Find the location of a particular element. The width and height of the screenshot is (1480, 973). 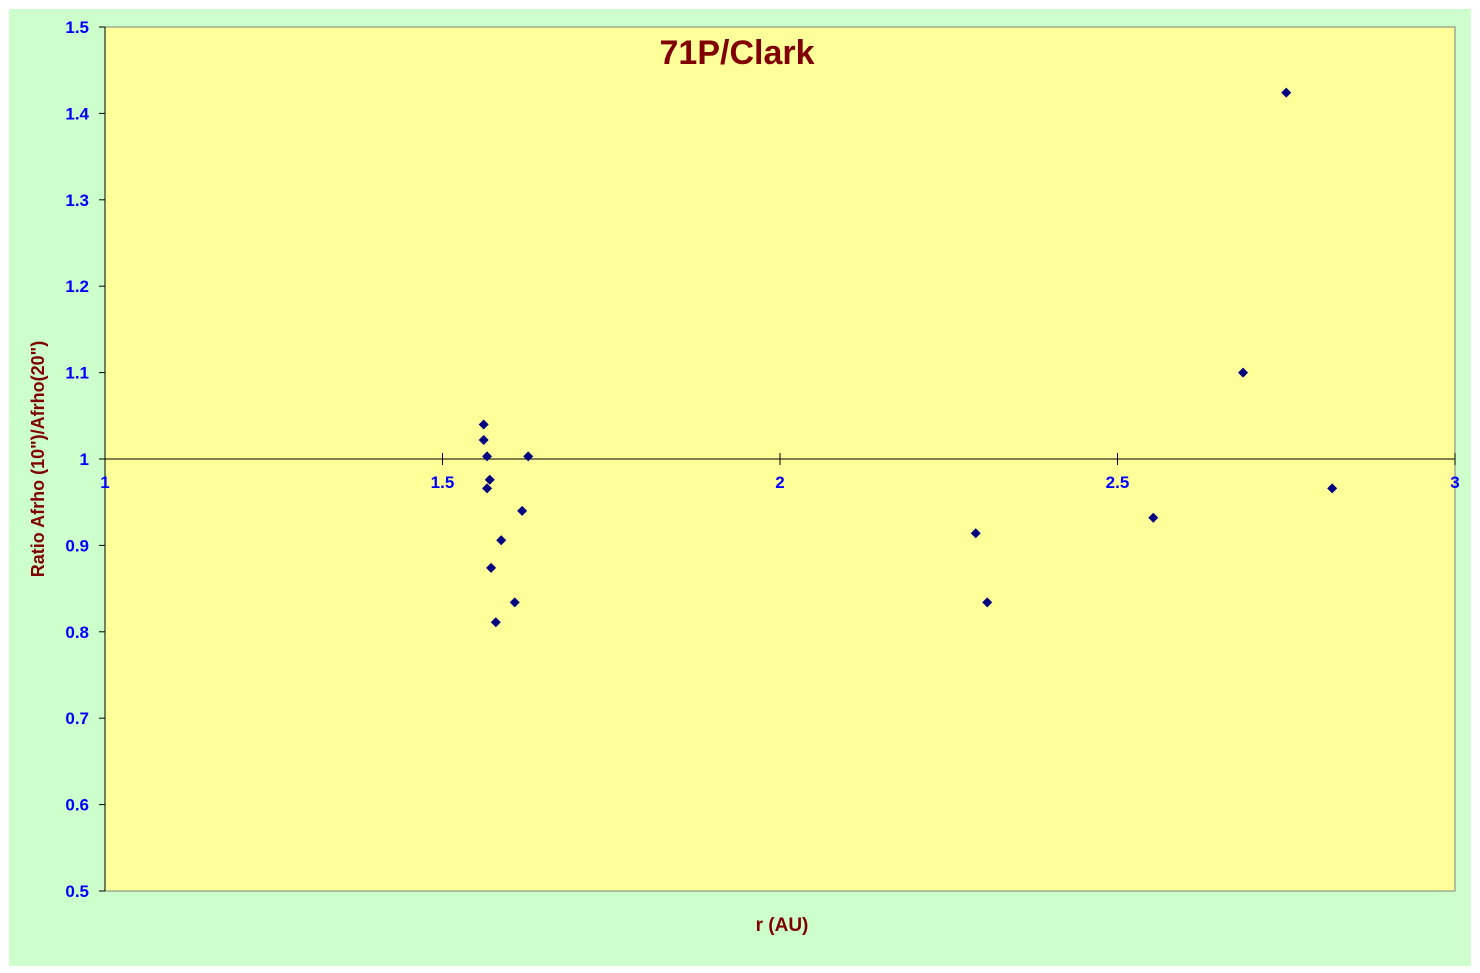

y-tick-label: 0.9 is located at coordinates (77, 545).